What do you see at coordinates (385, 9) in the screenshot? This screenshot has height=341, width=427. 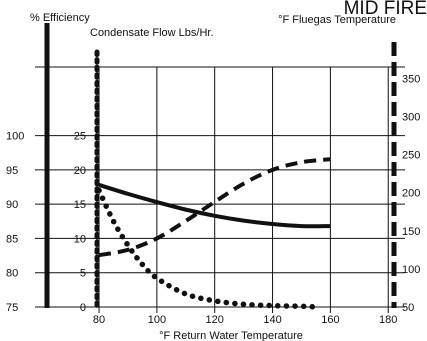 I see `chart-title: MID FIRE` at bounding box center [385, 9].